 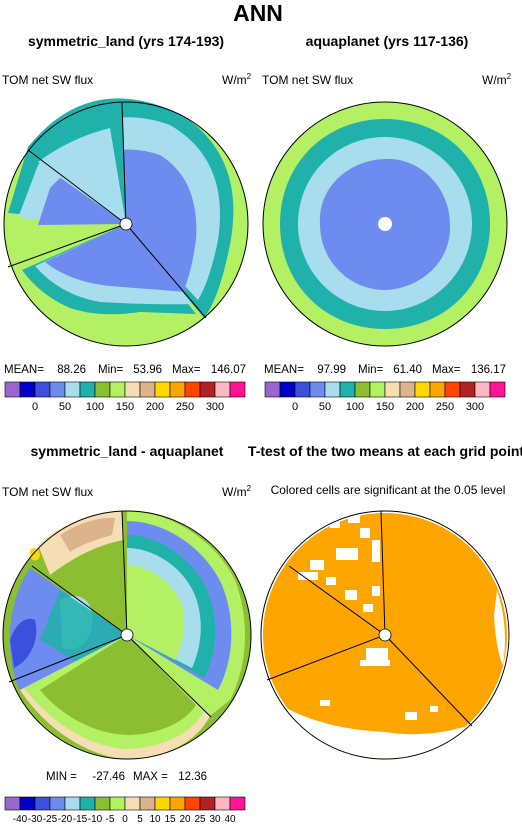 What do you see at coordinates (140, 819) in the screenshot?
I see `colorbar-tick-label: 5` at bounding box center [140, 819].